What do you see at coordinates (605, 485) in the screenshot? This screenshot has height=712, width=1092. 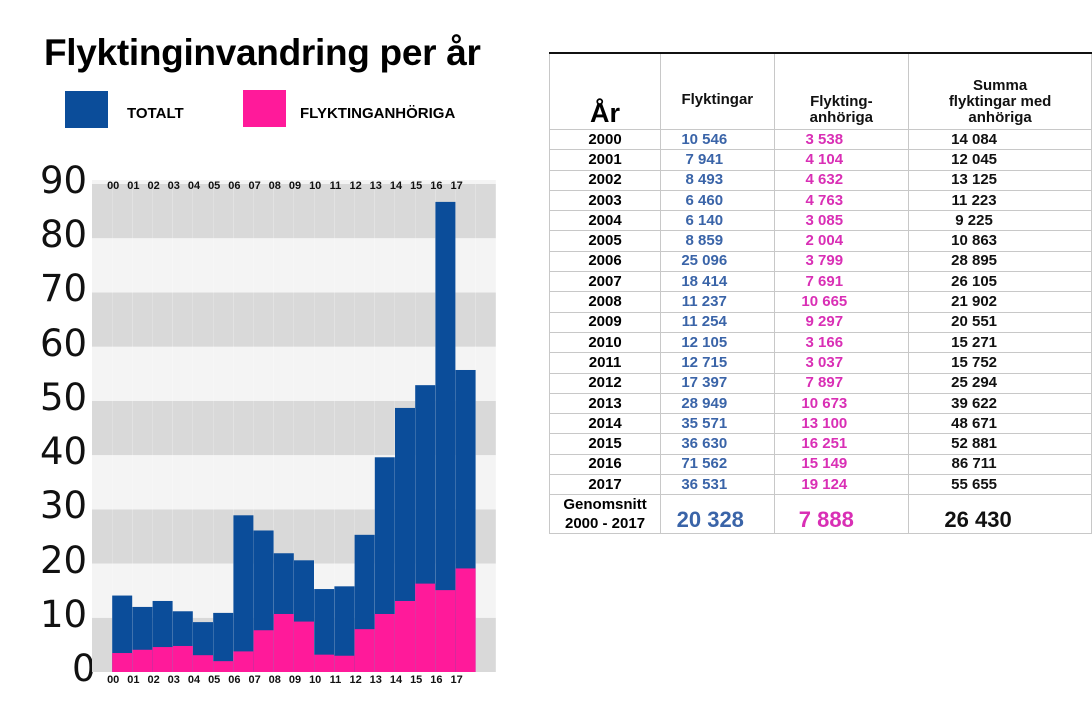 I see `cell-year: 2017` at bounding box center [605, 485].